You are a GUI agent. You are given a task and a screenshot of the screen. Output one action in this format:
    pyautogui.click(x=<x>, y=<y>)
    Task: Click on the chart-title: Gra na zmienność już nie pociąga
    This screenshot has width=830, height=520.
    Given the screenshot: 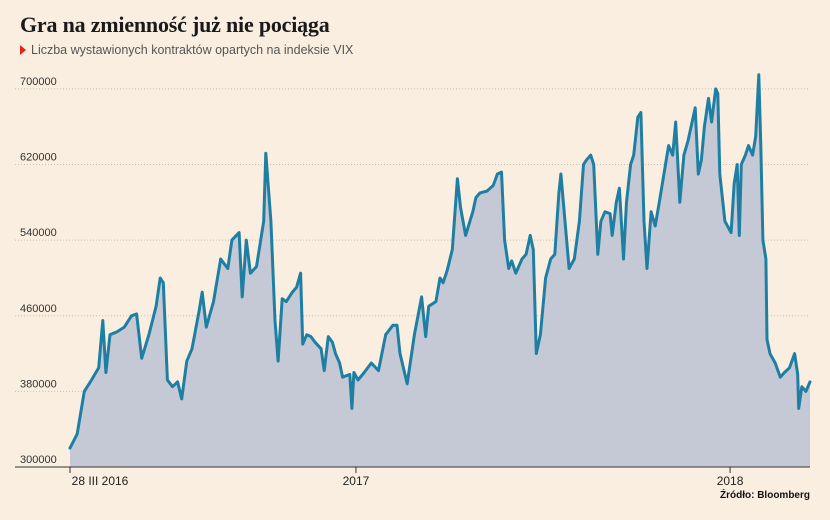 What is the action you would take?
    pyautogui.click(x=175, y=24)
    